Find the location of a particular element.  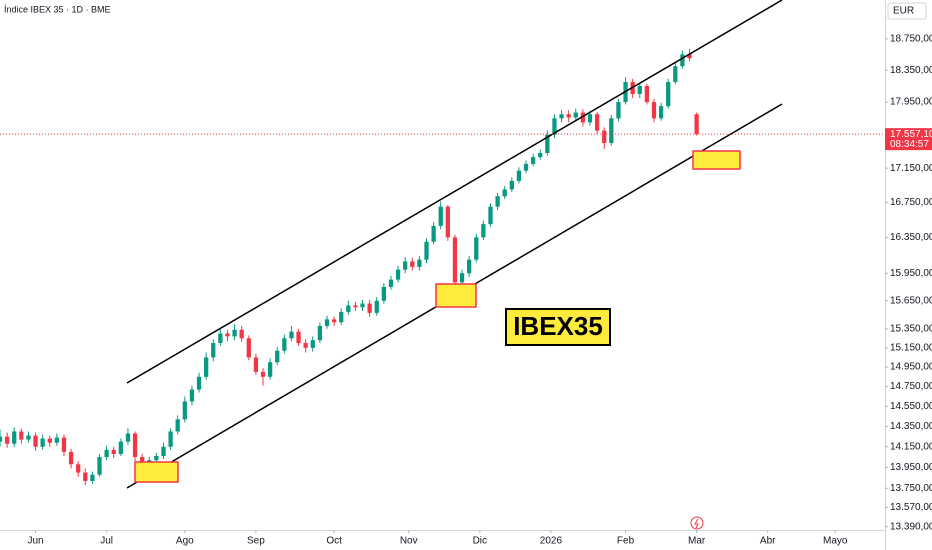

y-tick-label: 14.550,00 is located at coordinates (911, 406).